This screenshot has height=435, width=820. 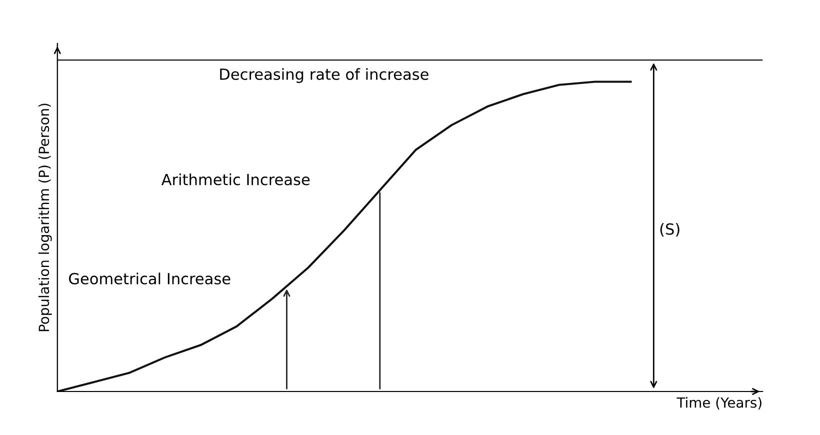 I want to click on annotation: Geometrical Increase, so click(x=149, y=278).